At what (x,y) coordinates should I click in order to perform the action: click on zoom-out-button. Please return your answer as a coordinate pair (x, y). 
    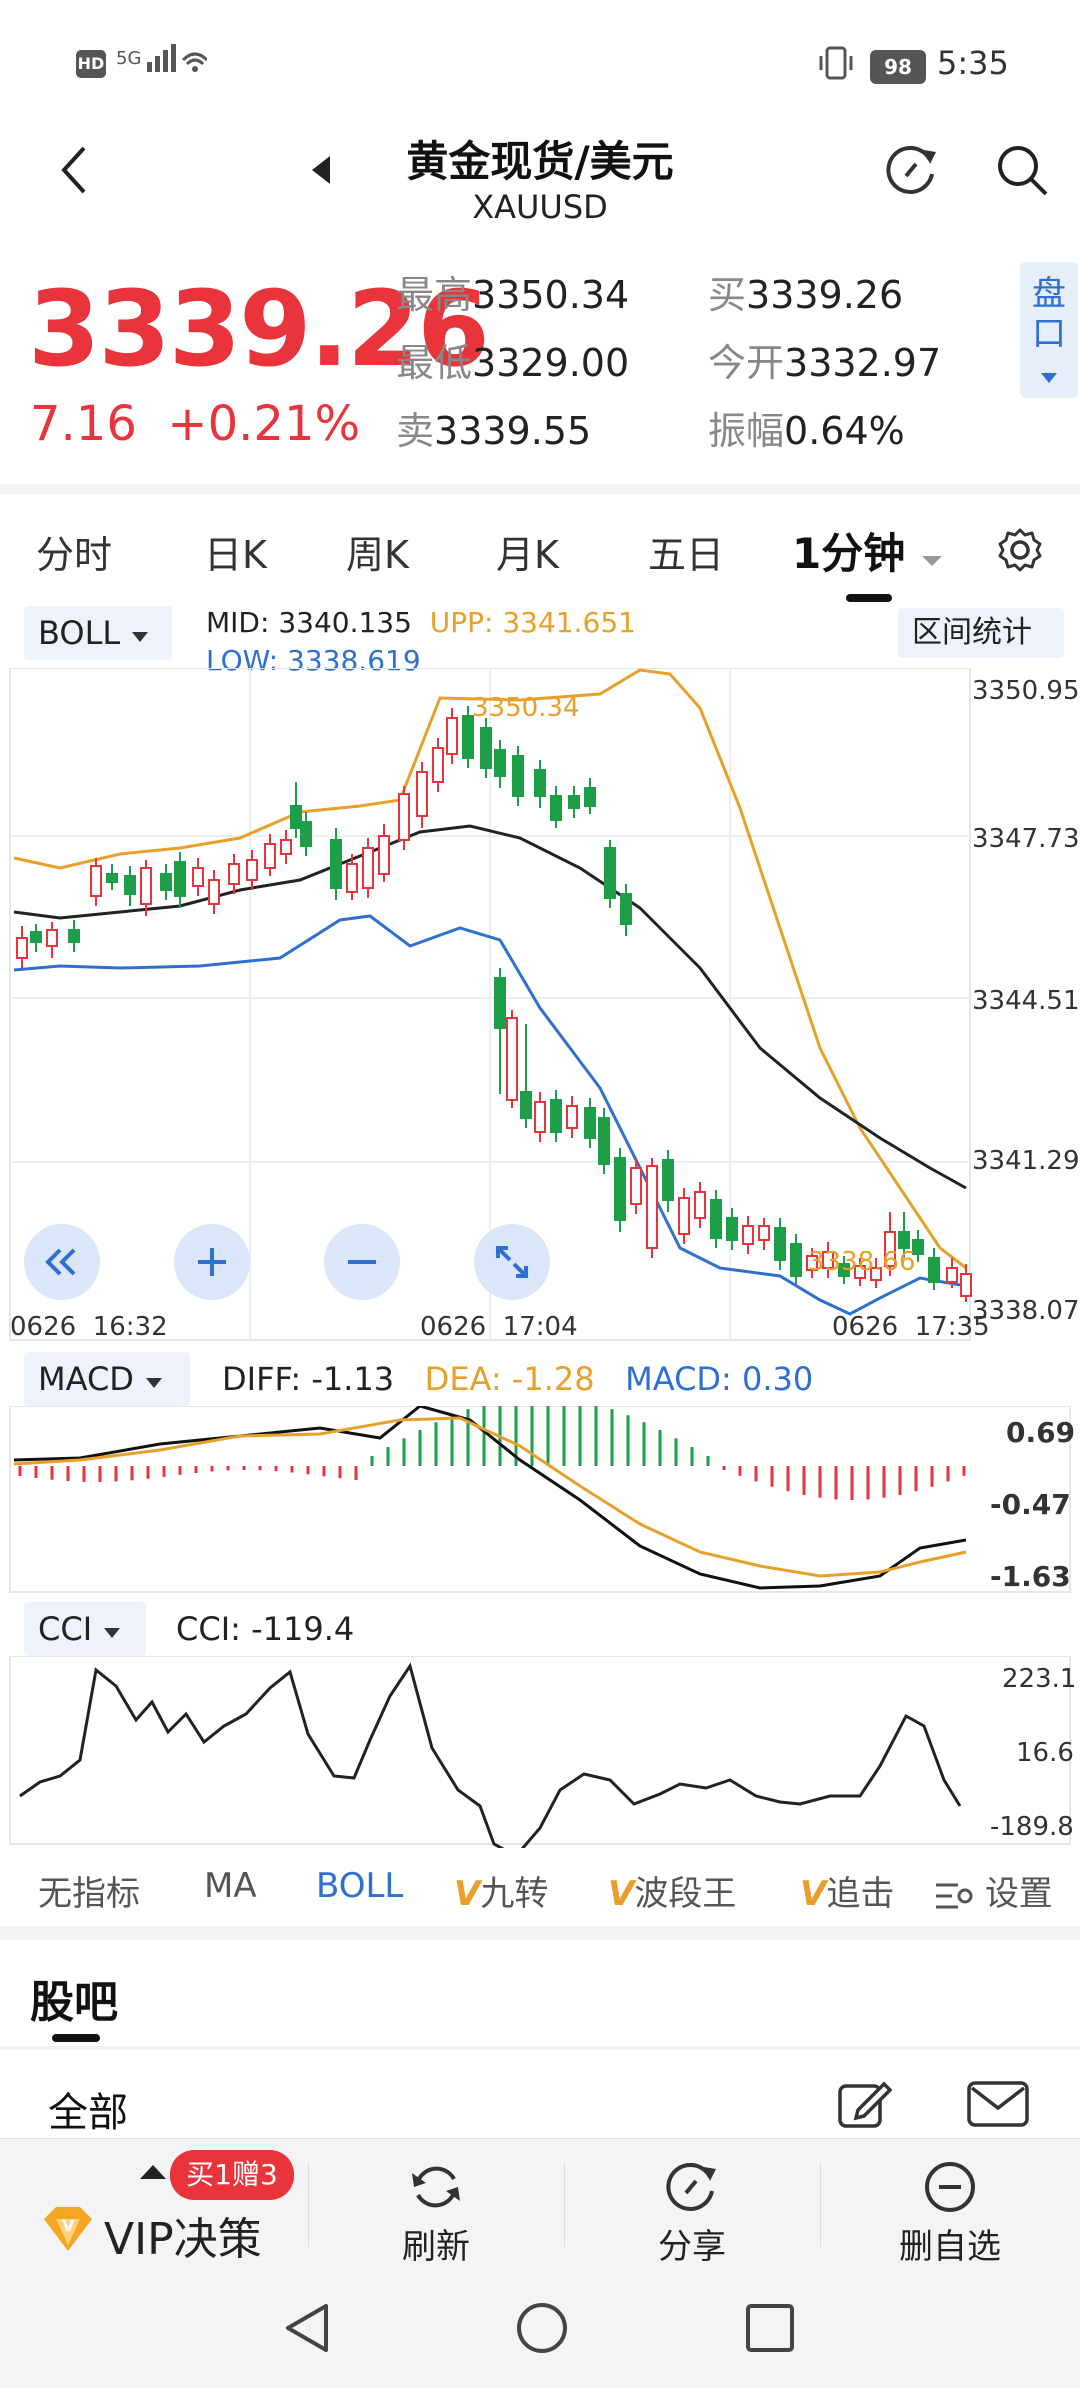
    Looking at the image, I should click on (362, 1262).